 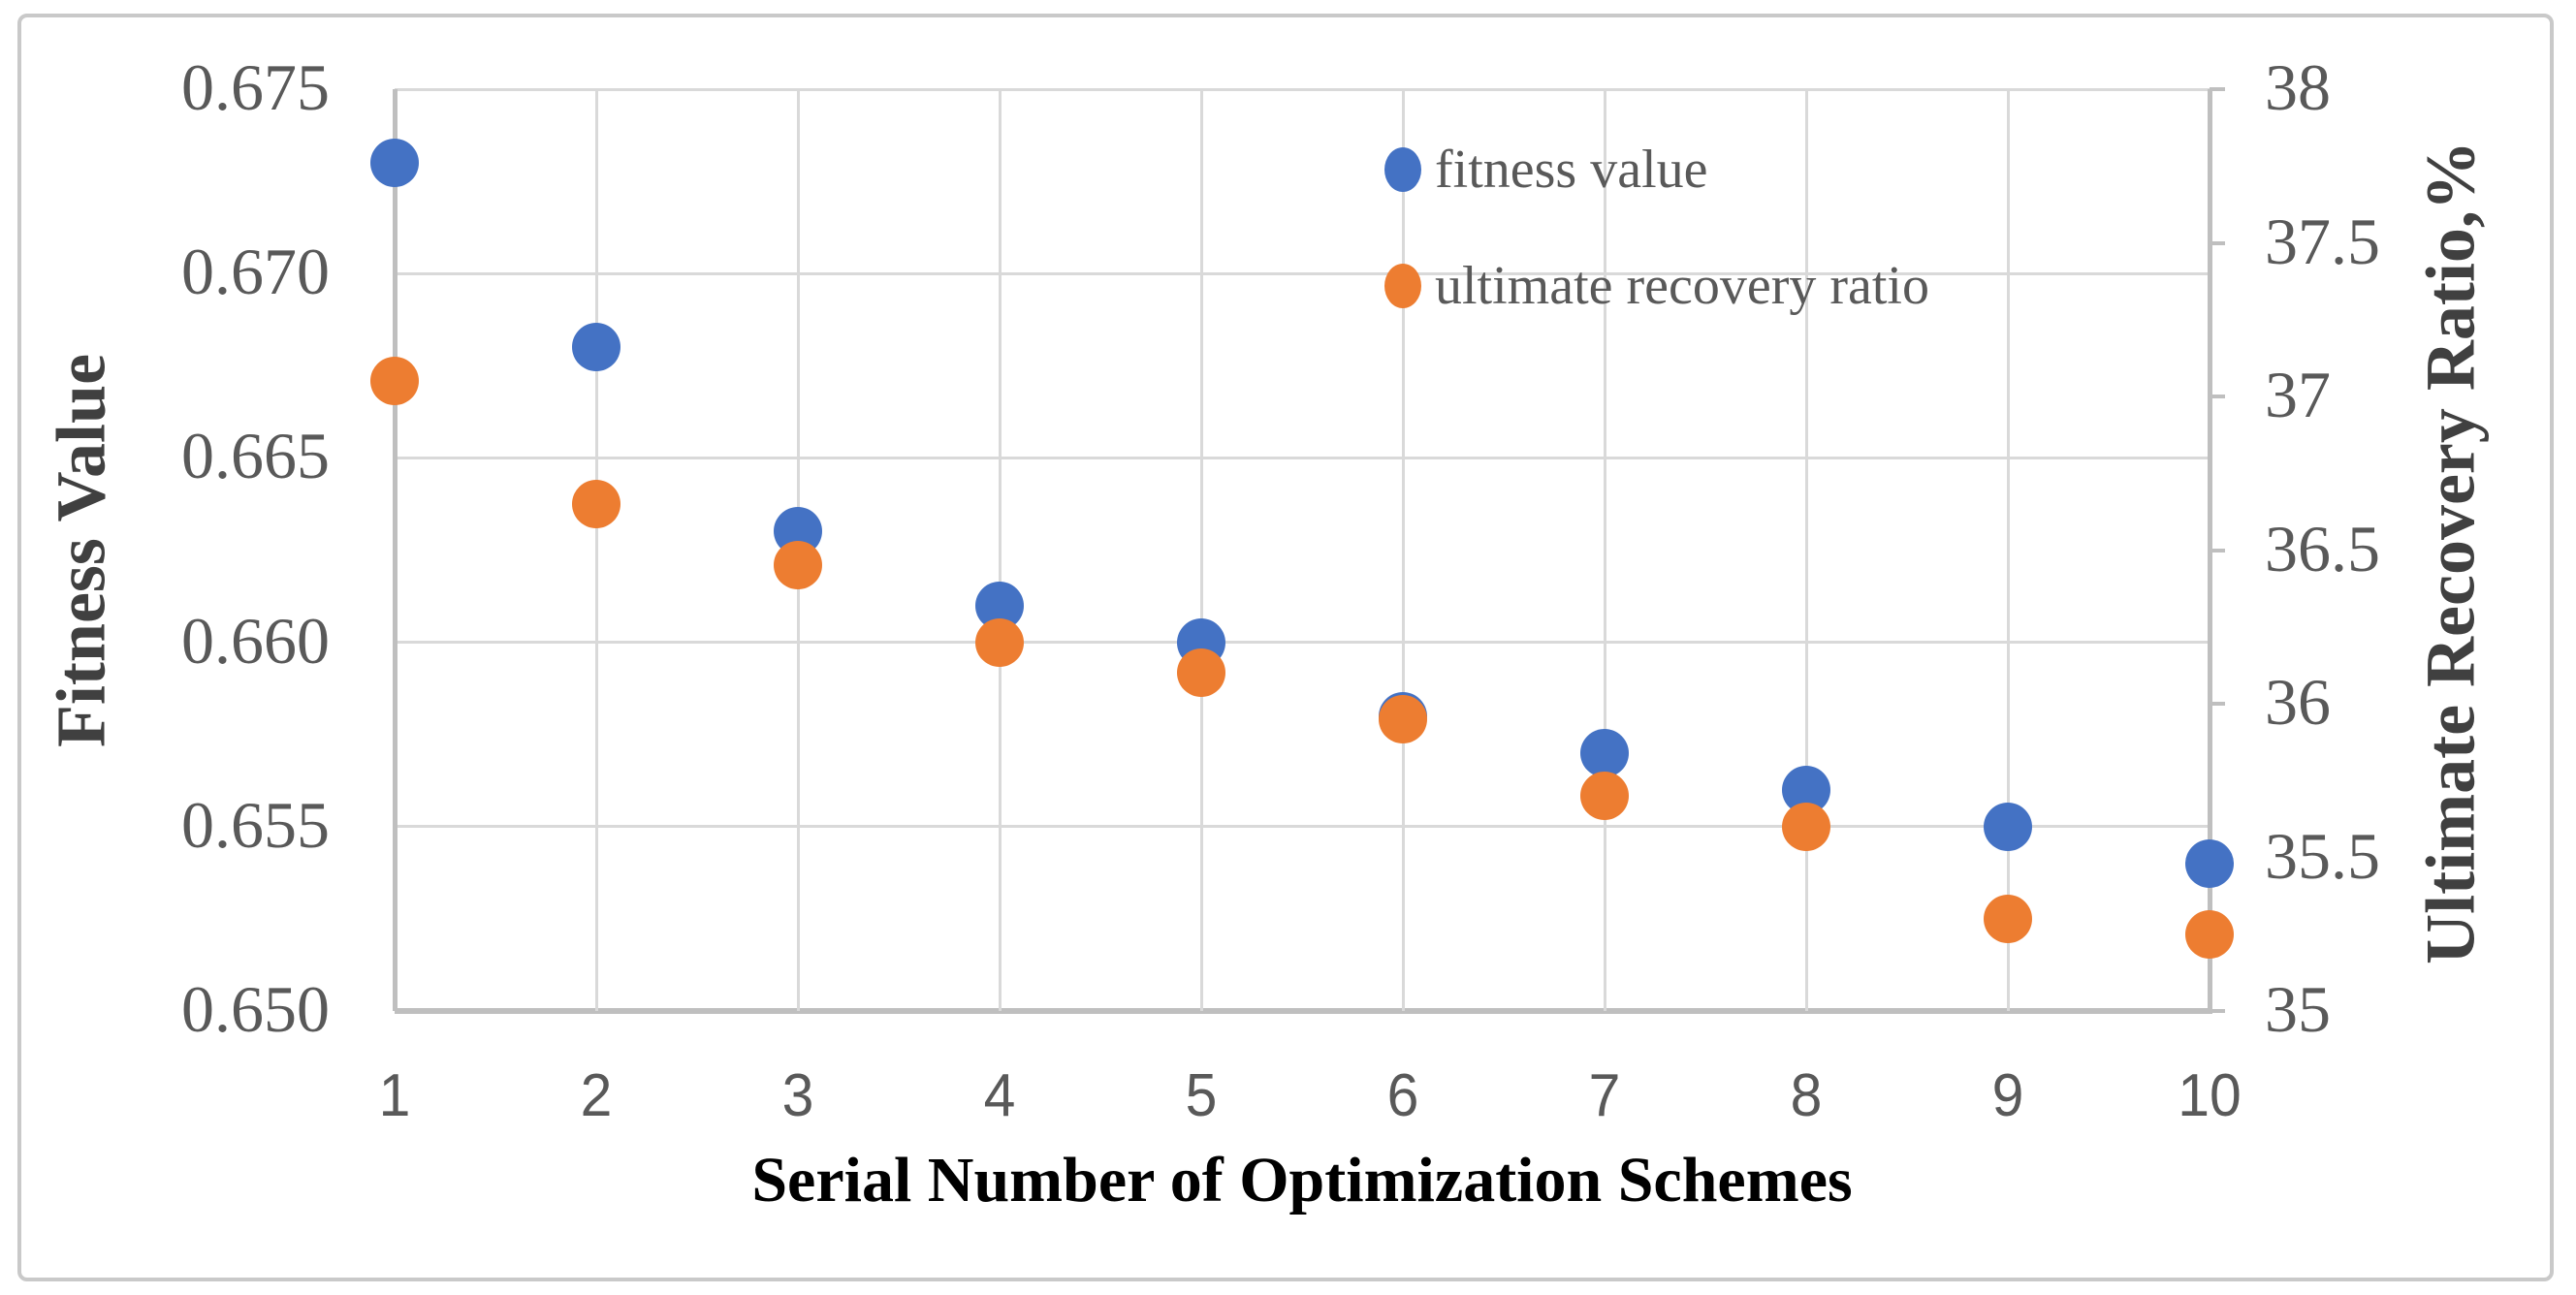 I want to click on legend-item-fitness-value: fitness value, so click(x=1656, y=169).